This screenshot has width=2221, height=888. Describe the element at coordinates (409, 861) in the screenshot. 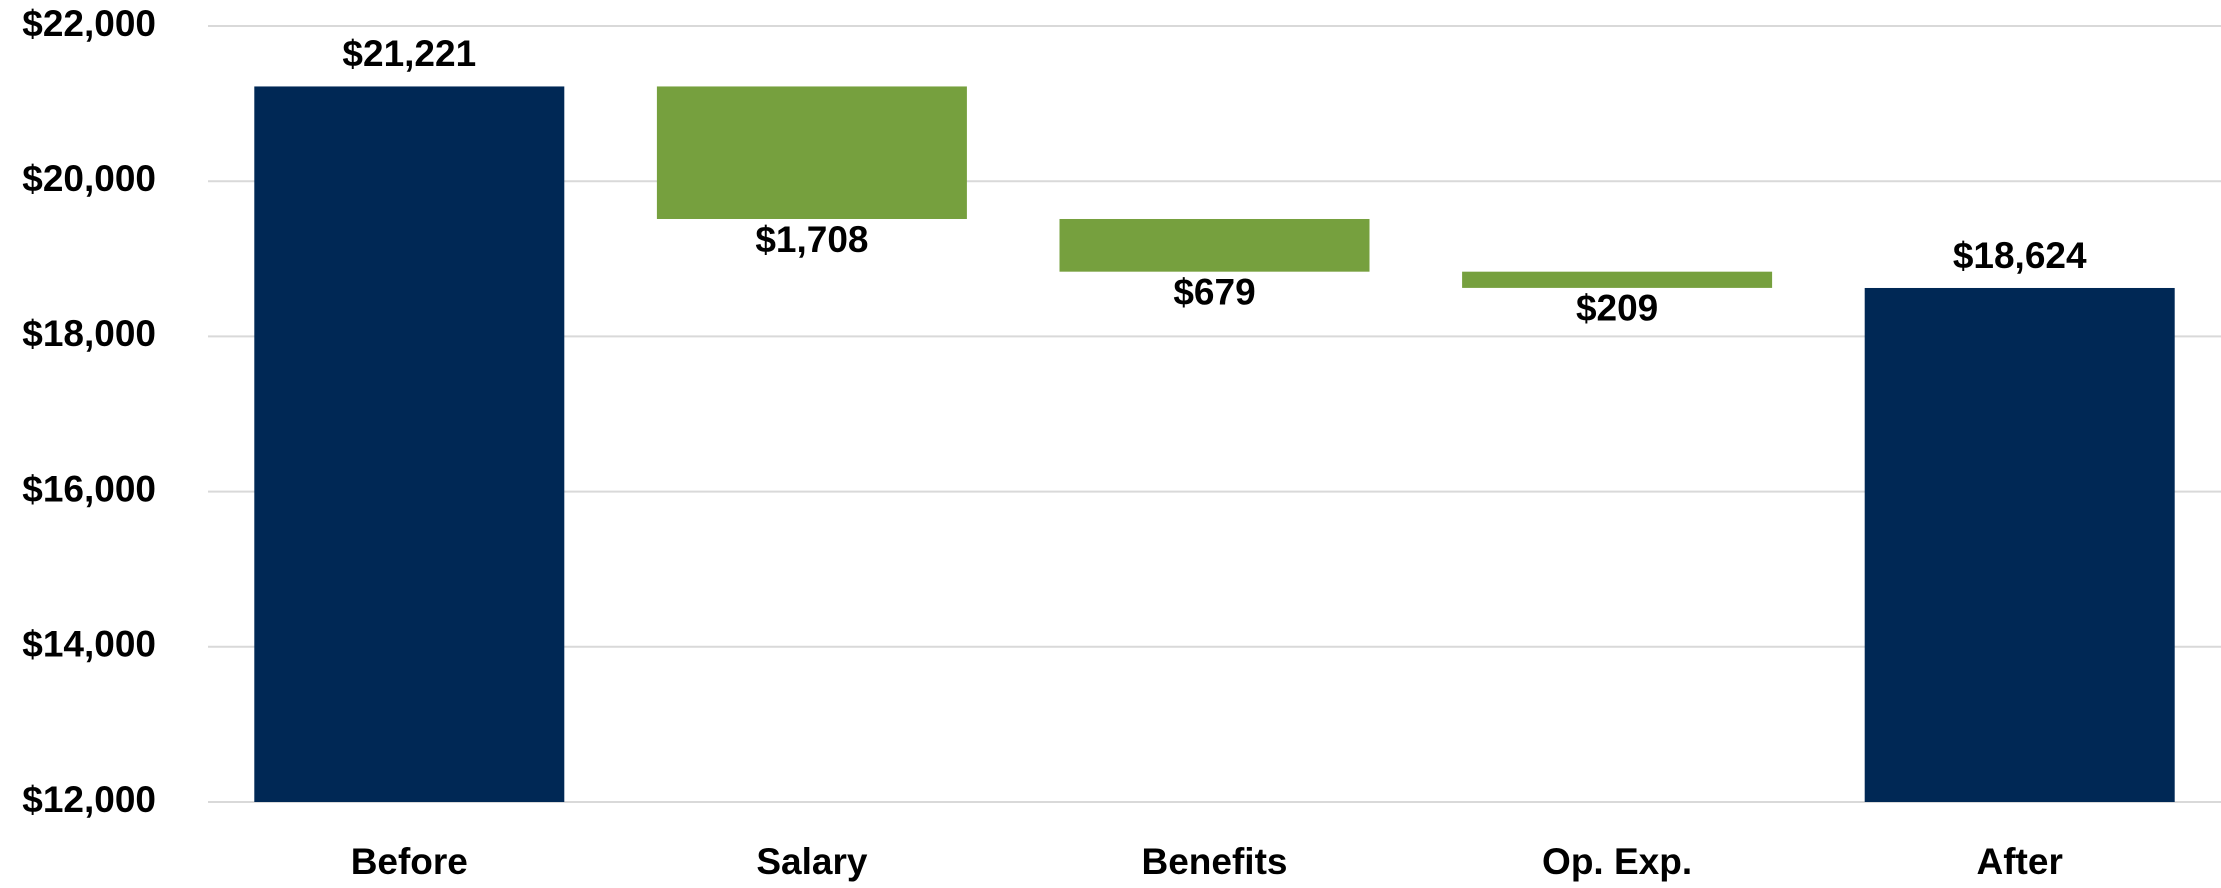

I see `x-tick-label: Before` at that location.